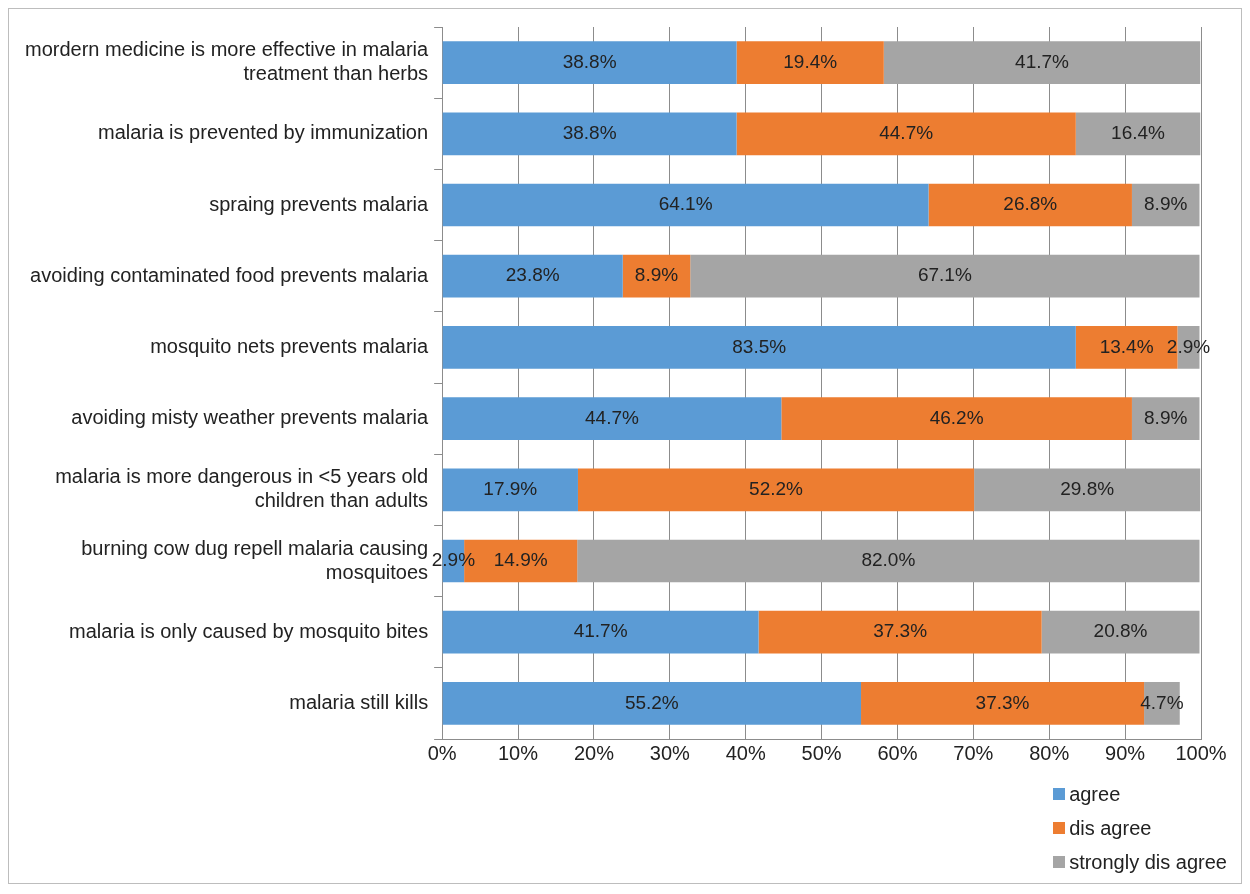 This screenshot has height=894, width=1250. I want to click on data-label: 23.8%, so click(532, 275).